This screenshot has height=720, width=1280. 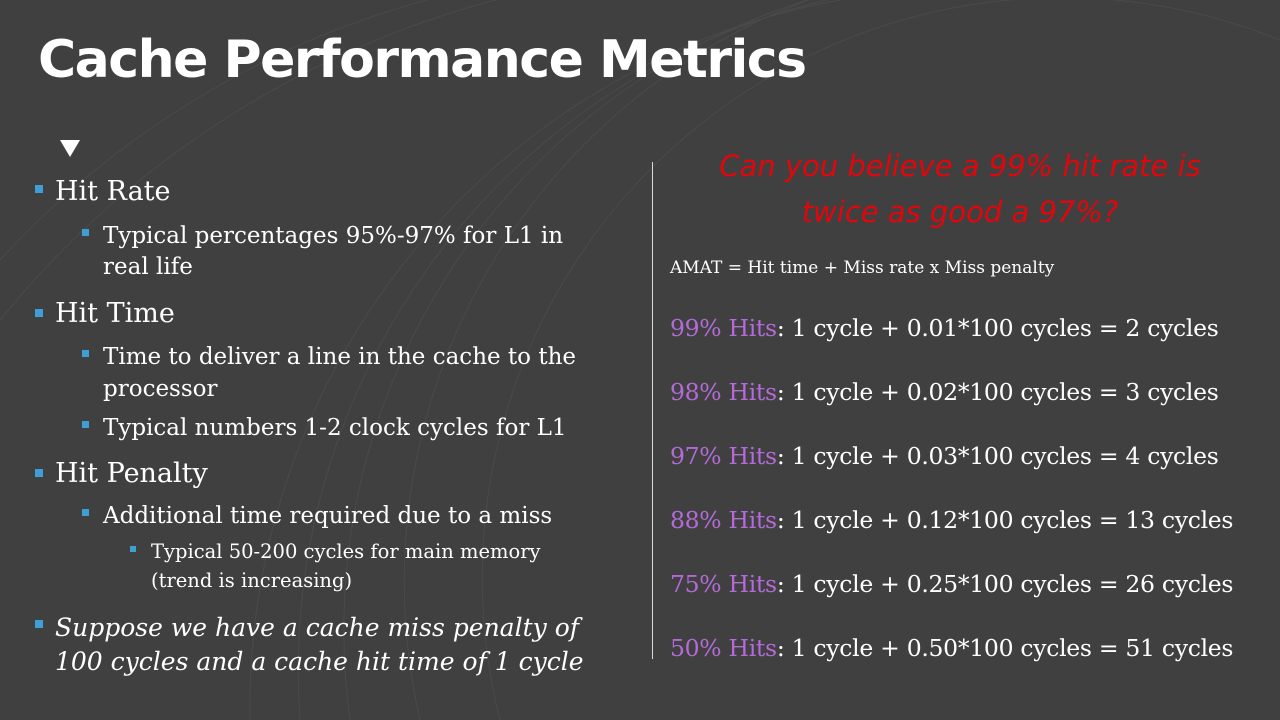 What do you see at coordinates (148, 267) in the screenshot?
I see `hit-rate-detail-line2: real life` at bounding box center [148, 267].